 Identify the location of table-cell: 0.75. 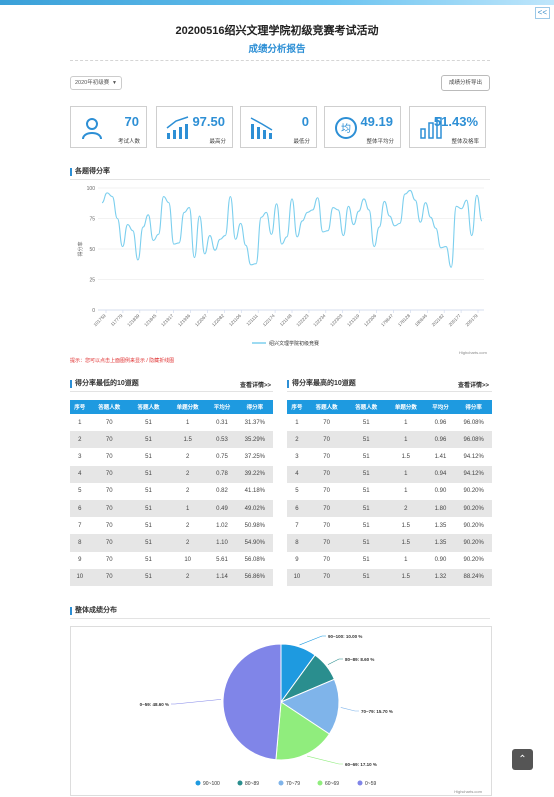
(222, 456).